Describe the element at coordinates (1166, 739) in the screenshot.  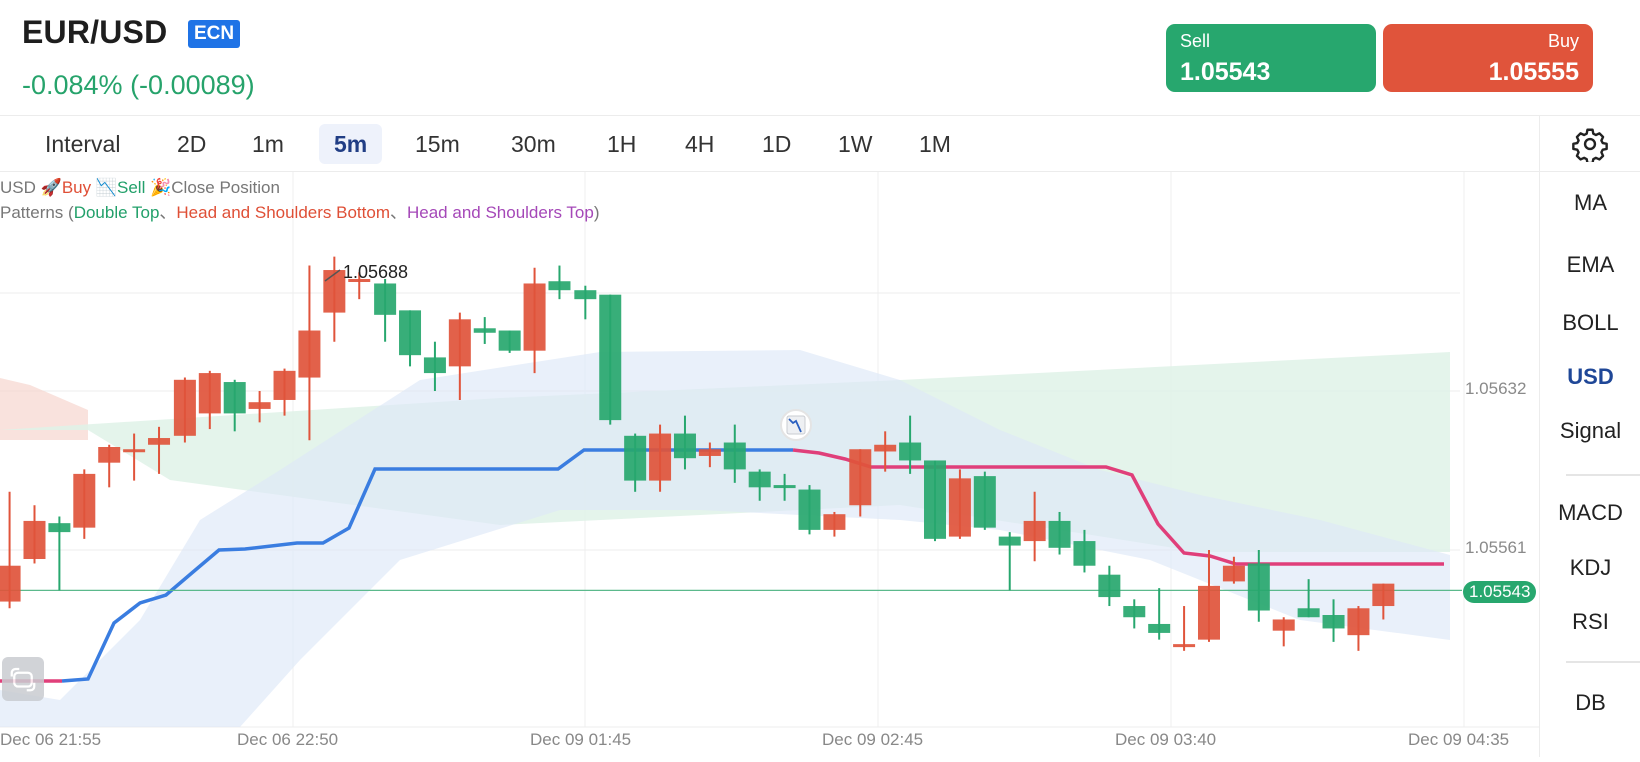
I see `time-axis-label: Dec 09 03:40` at that location.